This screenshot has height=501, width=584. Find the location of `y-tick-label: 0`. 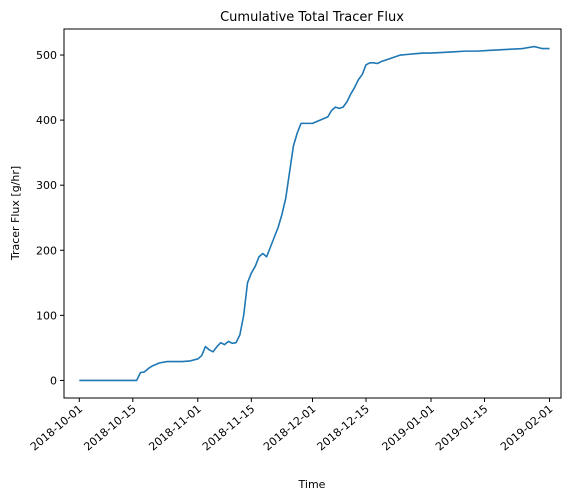

y-tick-label: 0 is located at coordinates (53, 380).